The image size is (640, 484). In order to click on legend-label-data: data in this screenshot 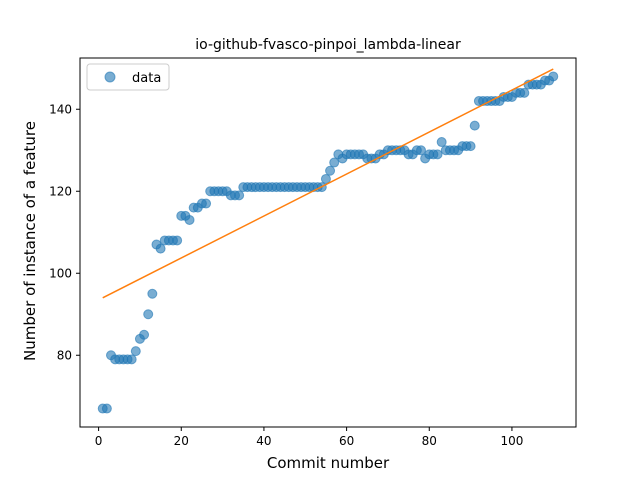, I will do `click(146, 78)`.